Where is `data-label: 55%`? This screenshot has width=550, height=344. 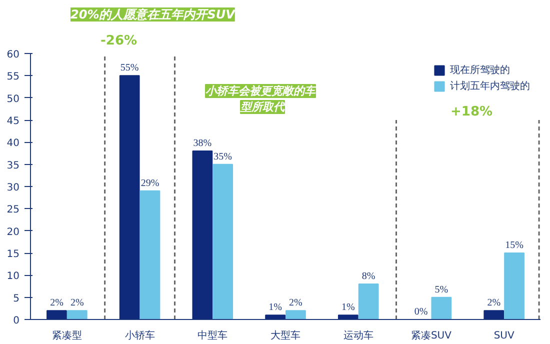 data-label: 55% is located at coordinates (129, 68).